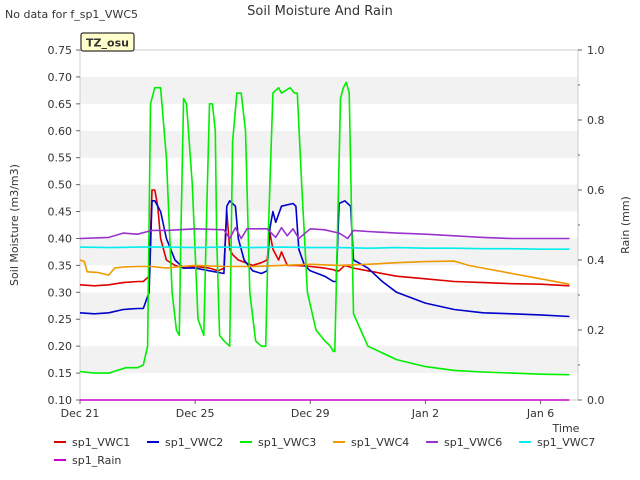  I want to click on y-tick-label: 0.50, so click(60, 185).